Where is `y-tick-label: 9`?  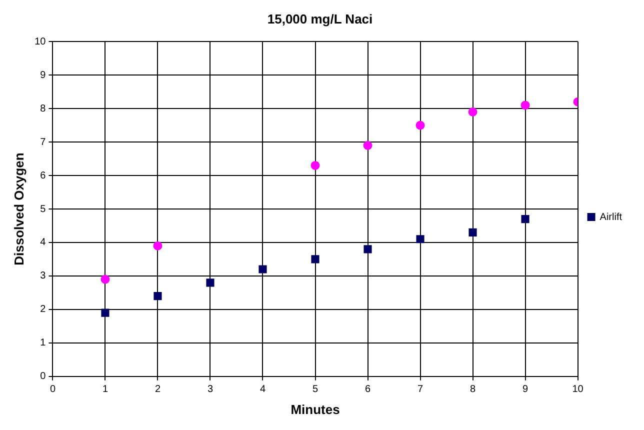 y-tick-label: 9 is located at coordinates (43, 75).